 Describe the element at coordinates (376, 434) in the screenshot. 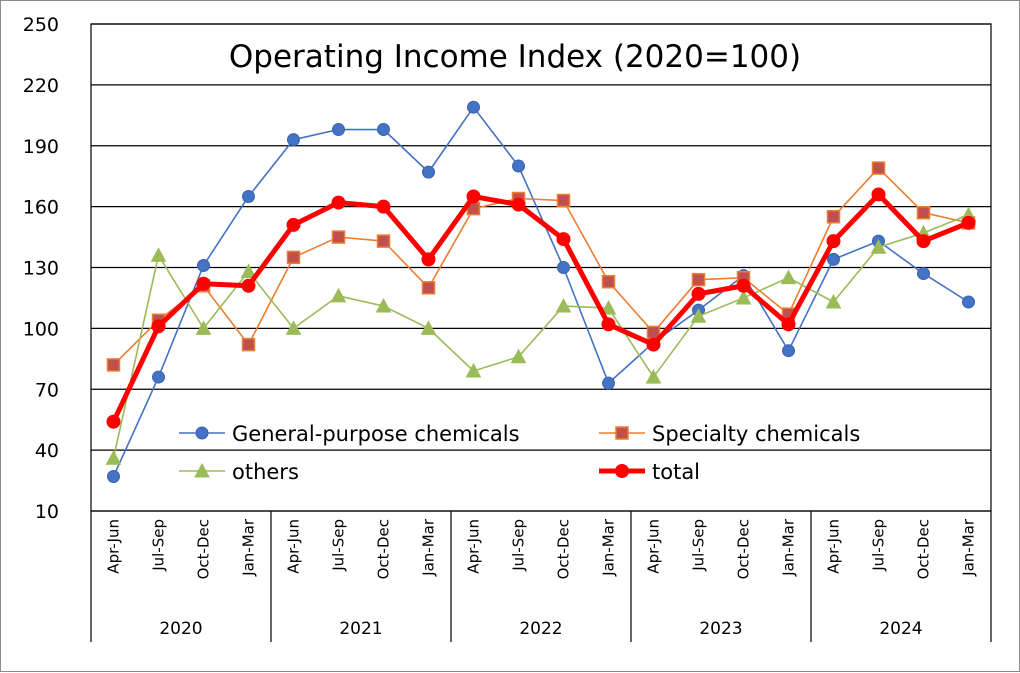

I see `legend-label: General-purpose chemicals` at that location.